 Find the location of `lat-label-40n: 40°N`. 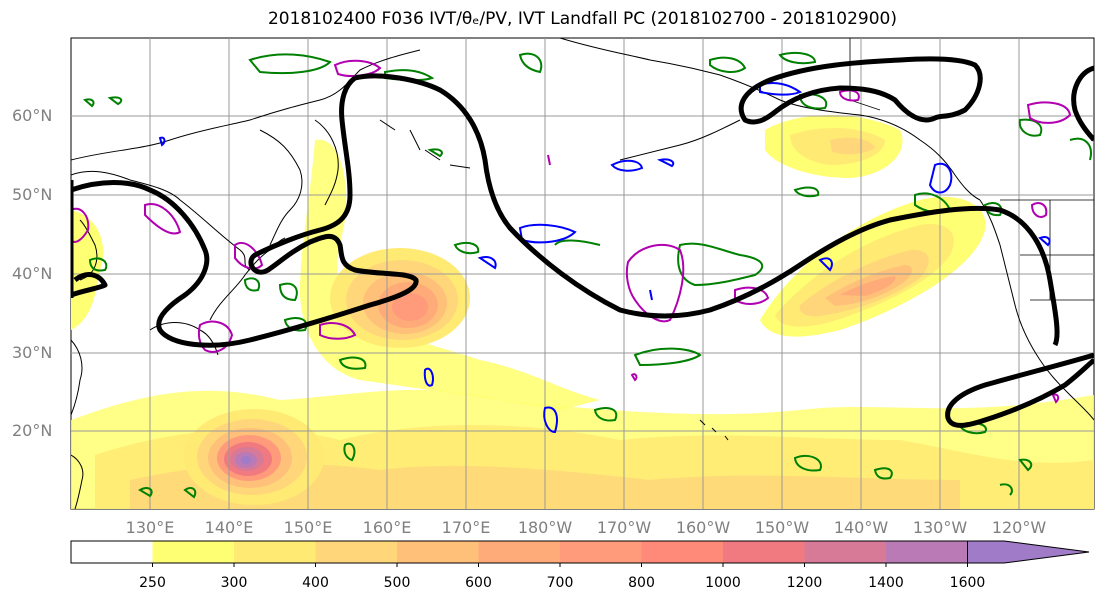

lat-label-40n: 40°N is located at coordinates (32, 273).